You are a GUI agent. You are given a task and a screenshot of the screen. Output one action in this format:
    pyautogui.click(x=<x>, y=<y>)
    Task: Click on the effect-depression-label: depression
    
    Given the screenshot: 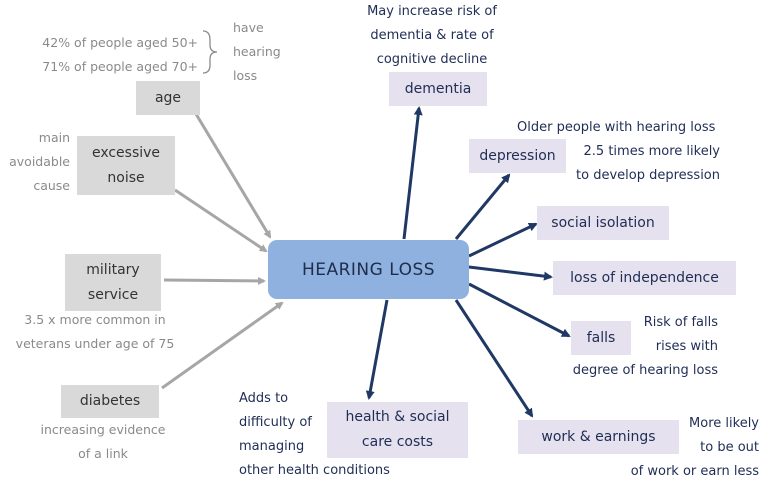 What is the action you would take?
    pyautogui.click(x=517, y=155)
    